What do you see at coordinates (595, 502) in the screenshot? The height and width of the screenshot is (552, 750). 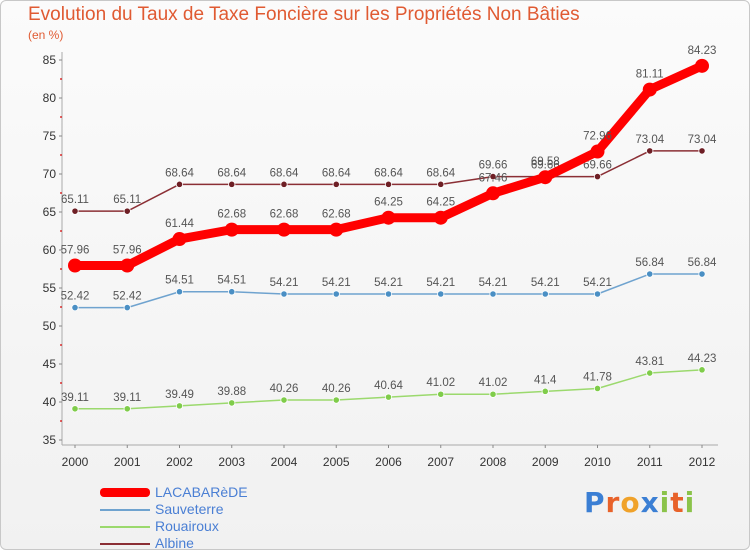 I see `logo-letter: P` at bounding box center [595, 502].